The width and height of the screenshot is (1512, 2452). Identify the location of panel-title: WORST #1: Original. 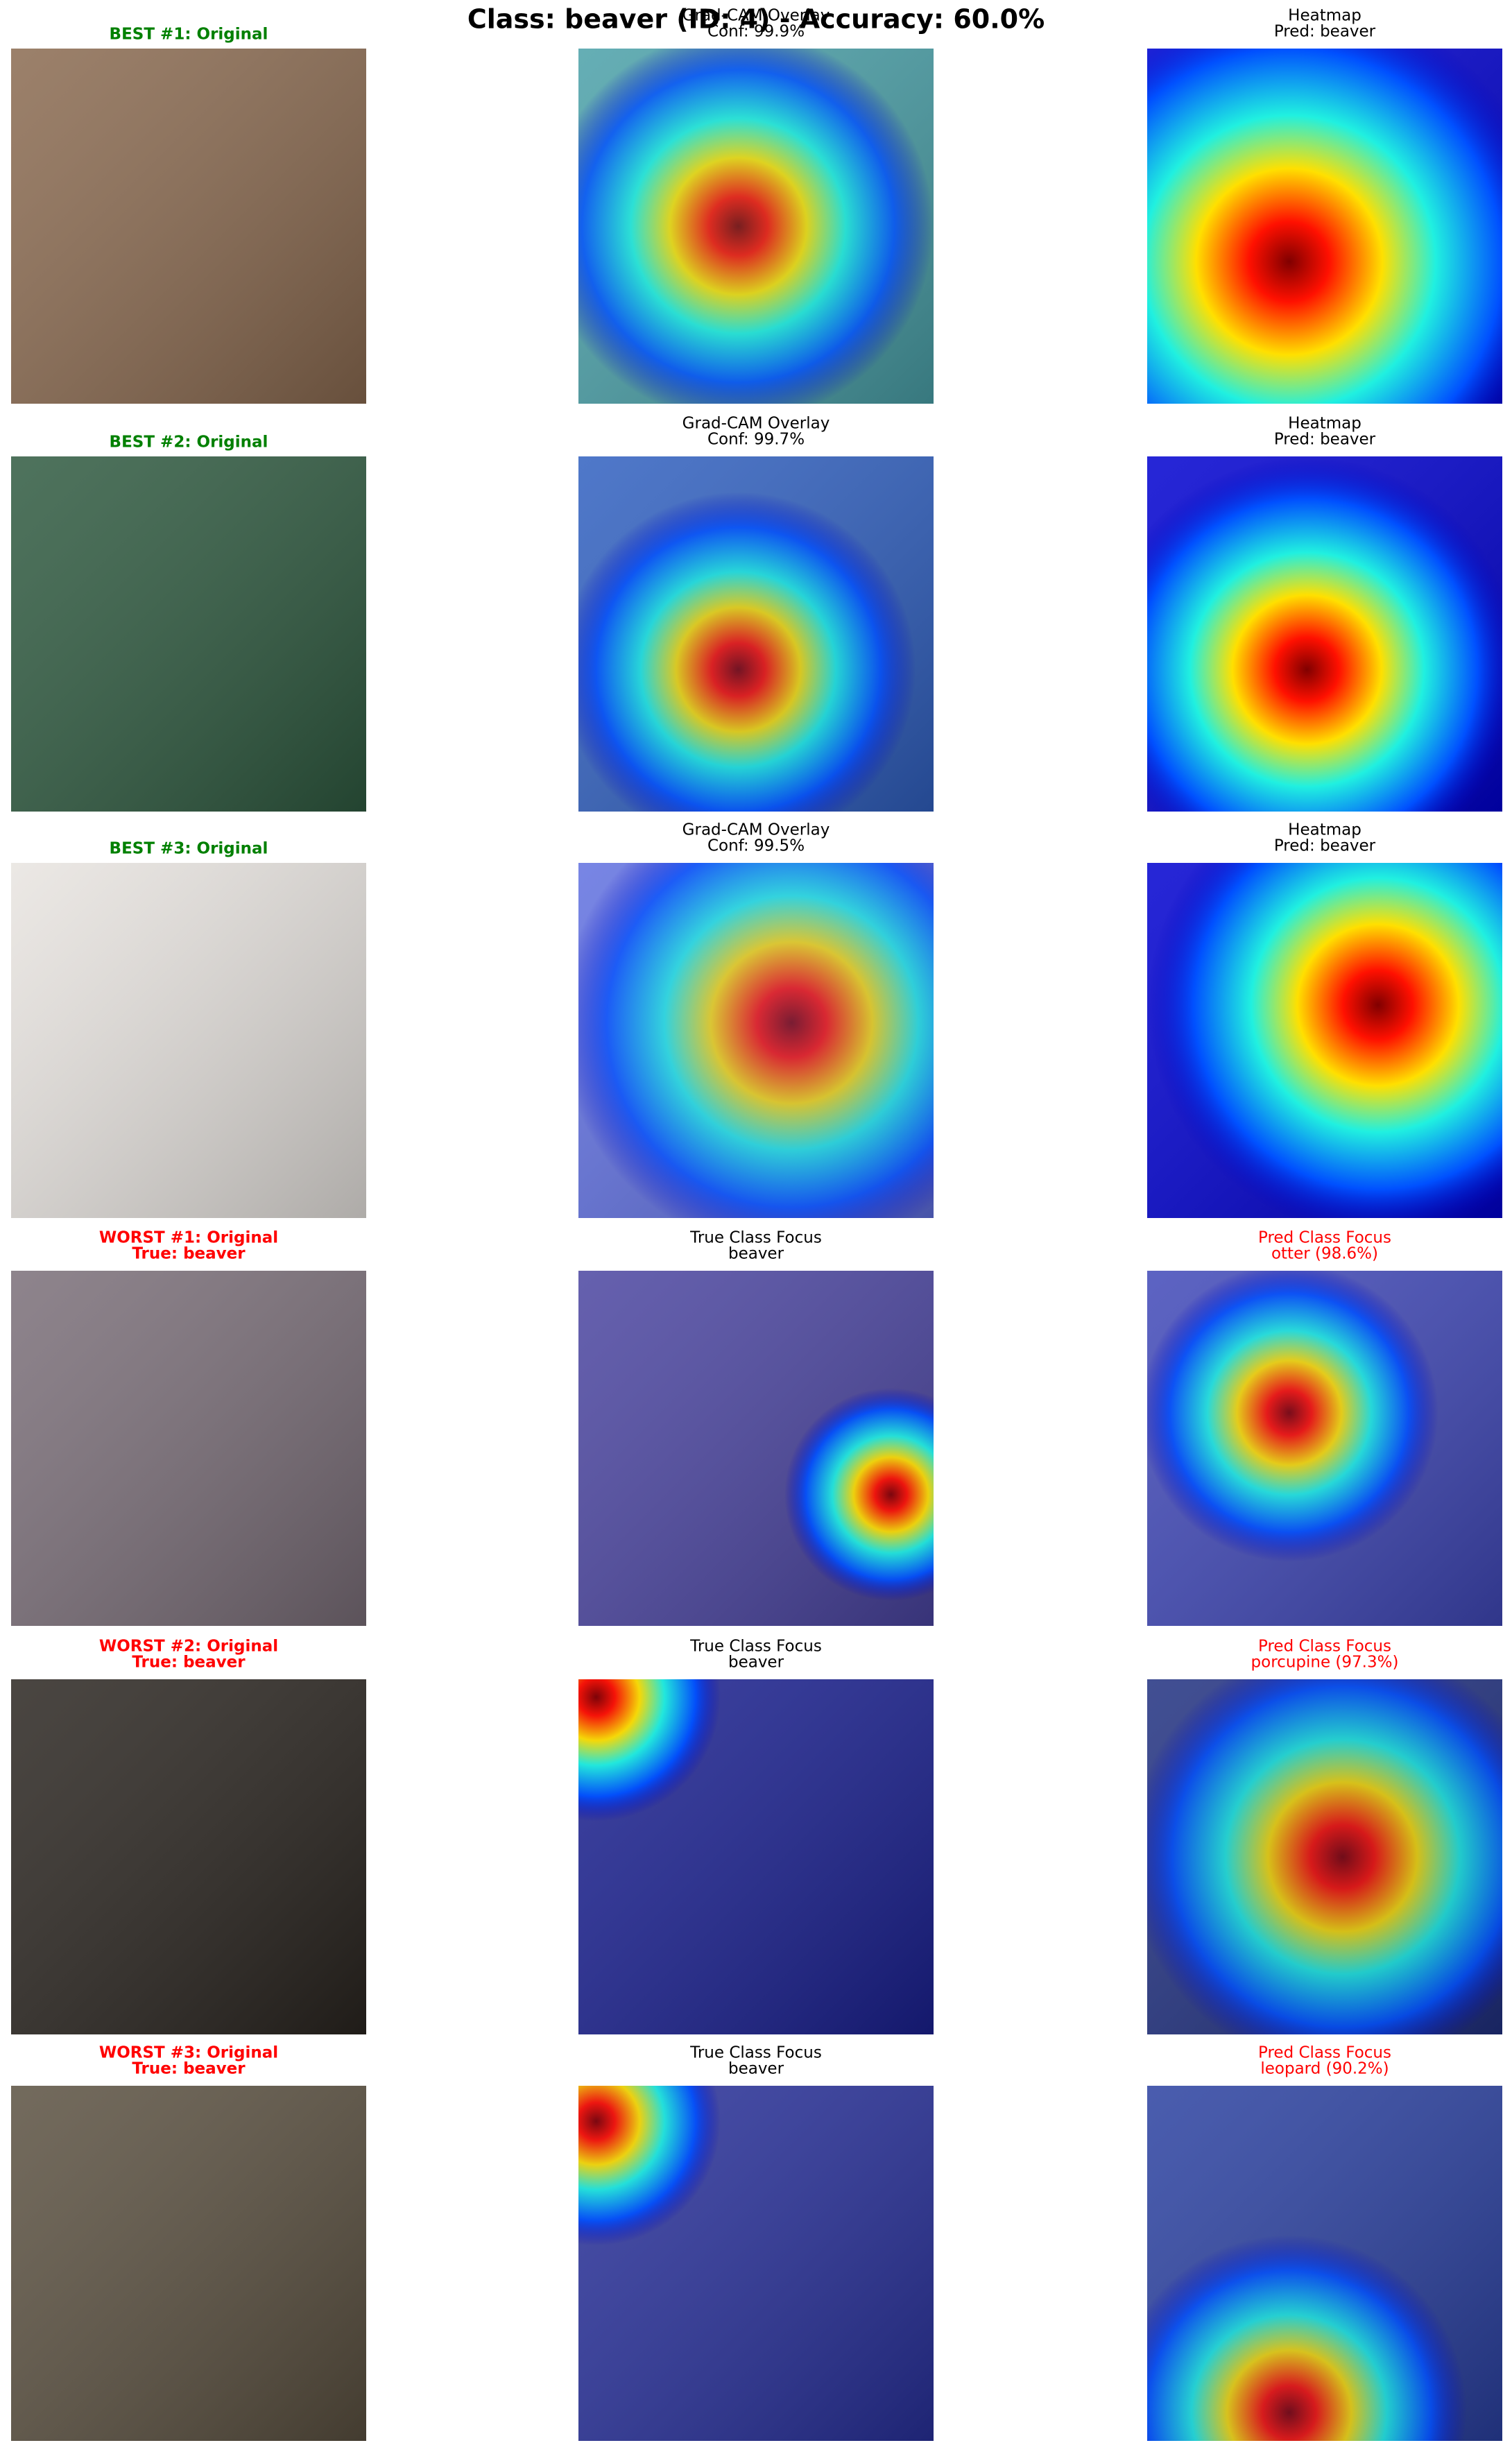
(189, 1238).